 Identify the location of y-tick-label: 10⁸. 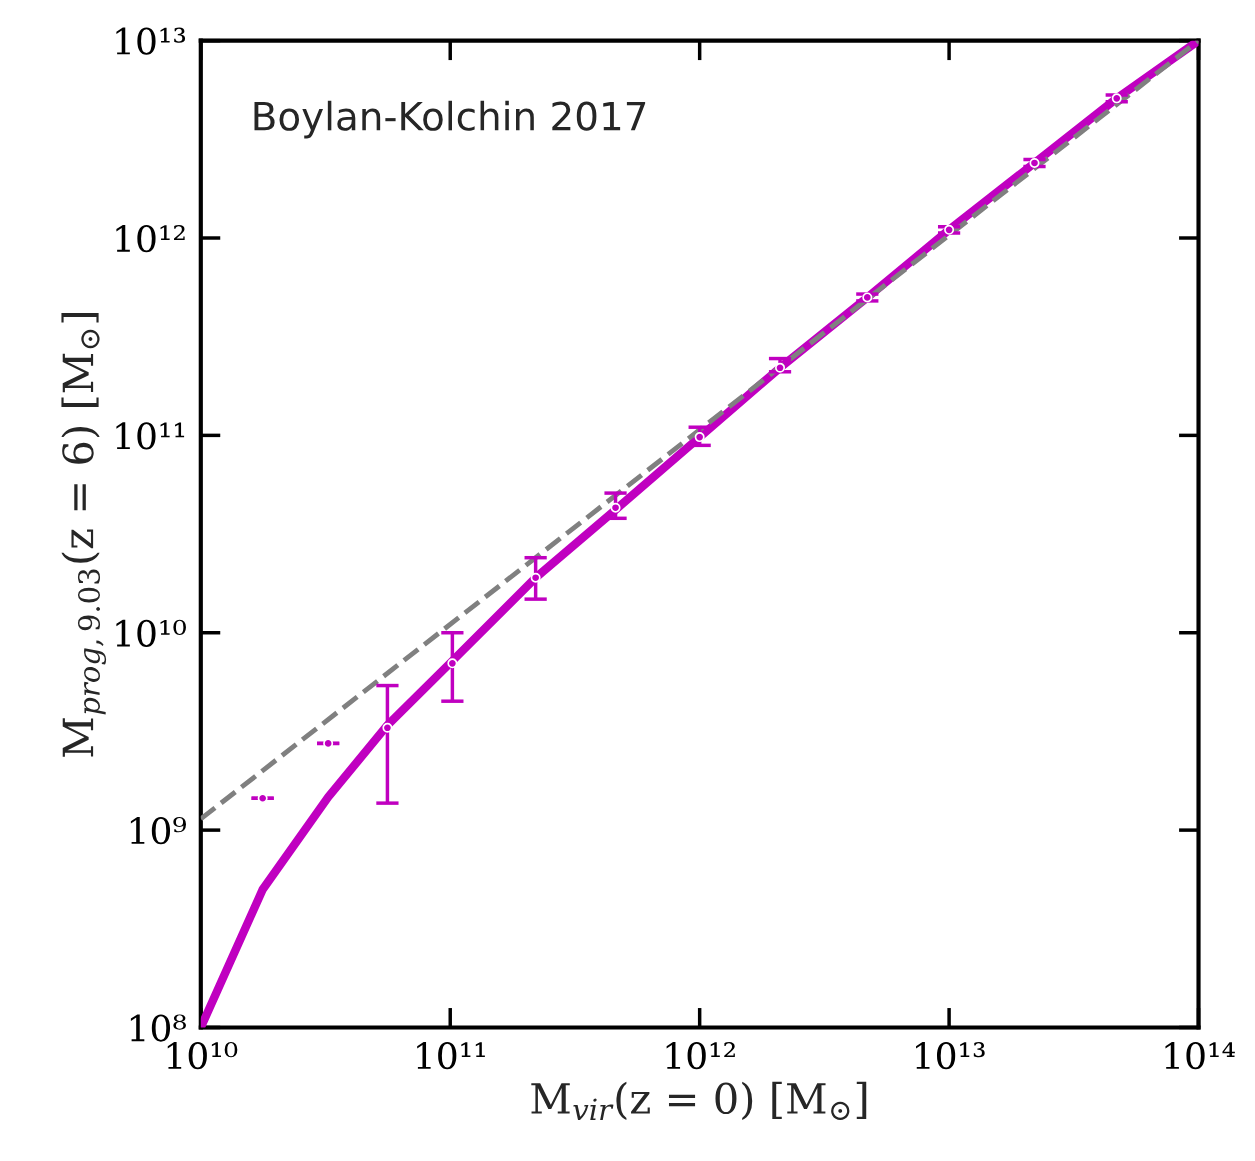
(158, 1028).